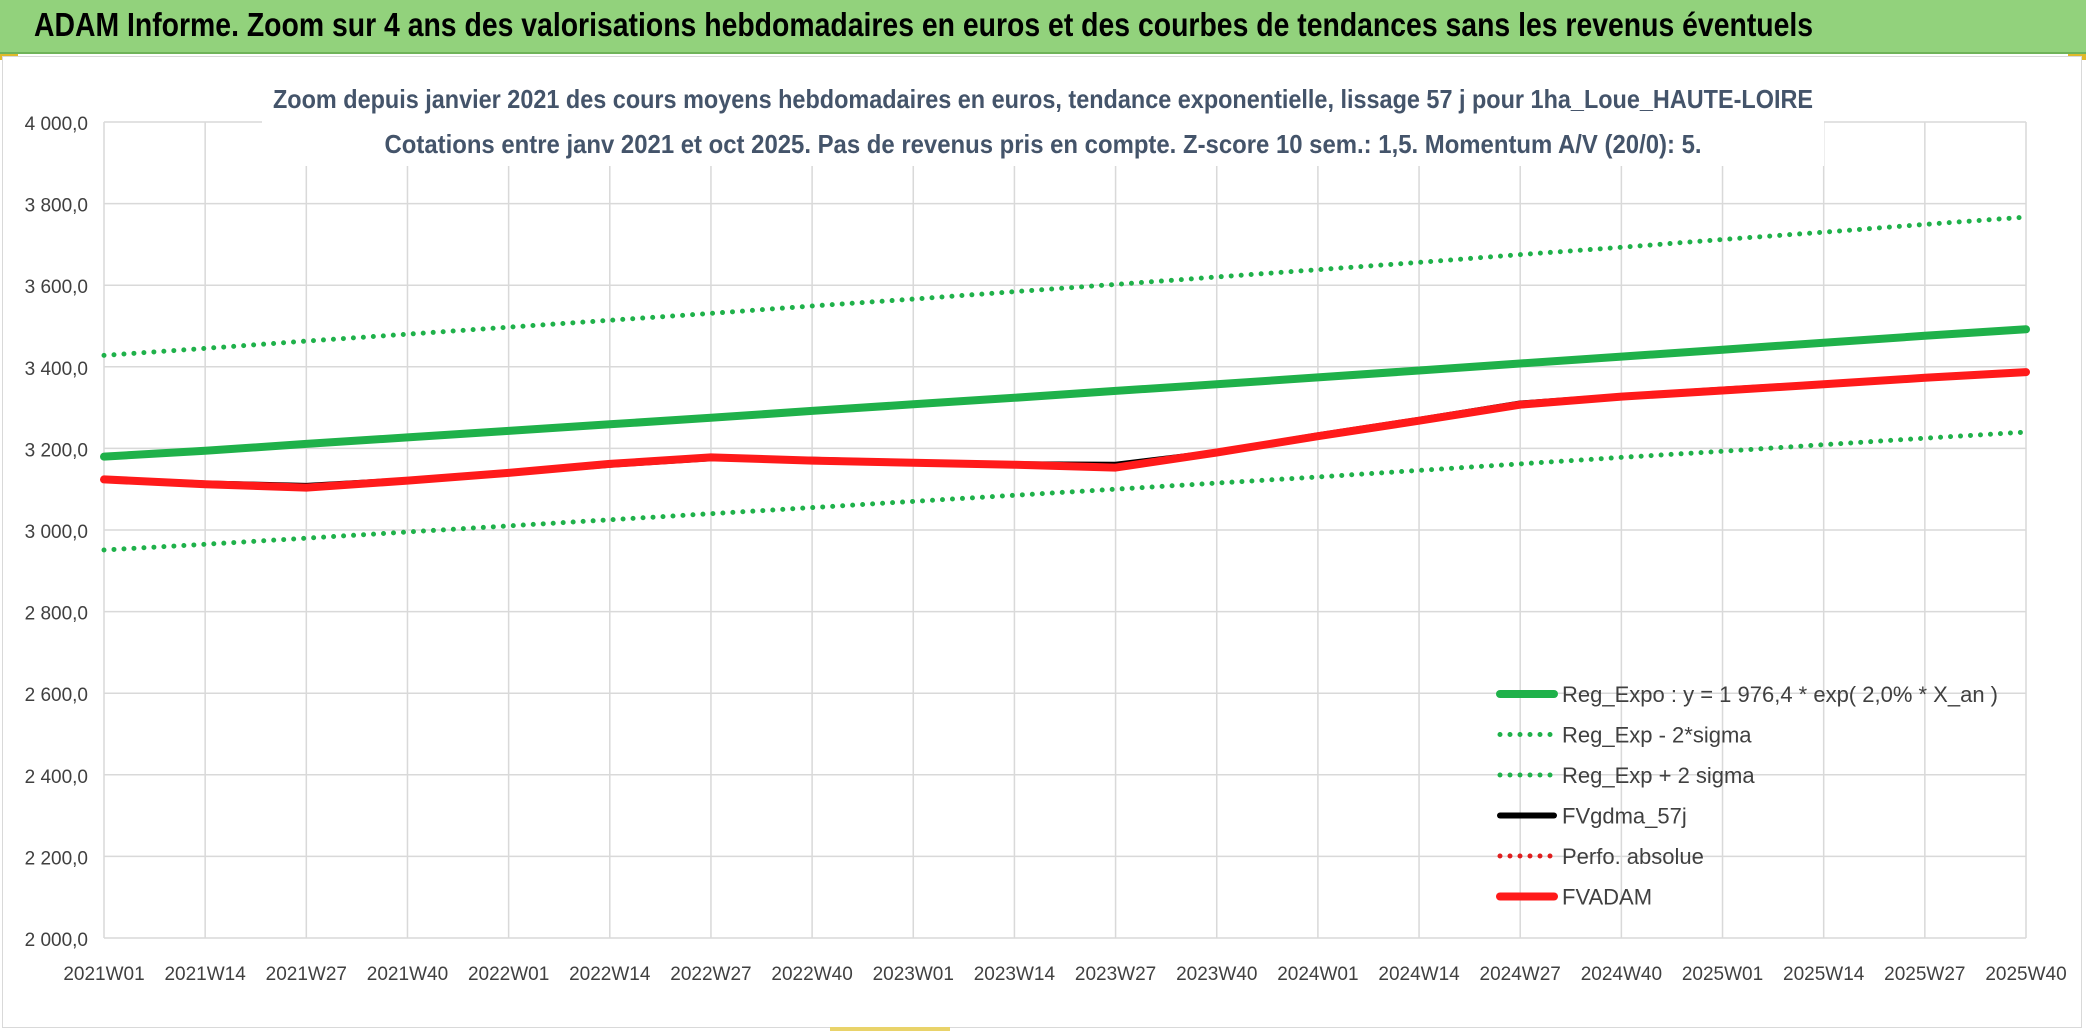  Describe the element at coordinates (2025, 974) in the screenshot. I see `x-tick-label: 2025W40` at that location.